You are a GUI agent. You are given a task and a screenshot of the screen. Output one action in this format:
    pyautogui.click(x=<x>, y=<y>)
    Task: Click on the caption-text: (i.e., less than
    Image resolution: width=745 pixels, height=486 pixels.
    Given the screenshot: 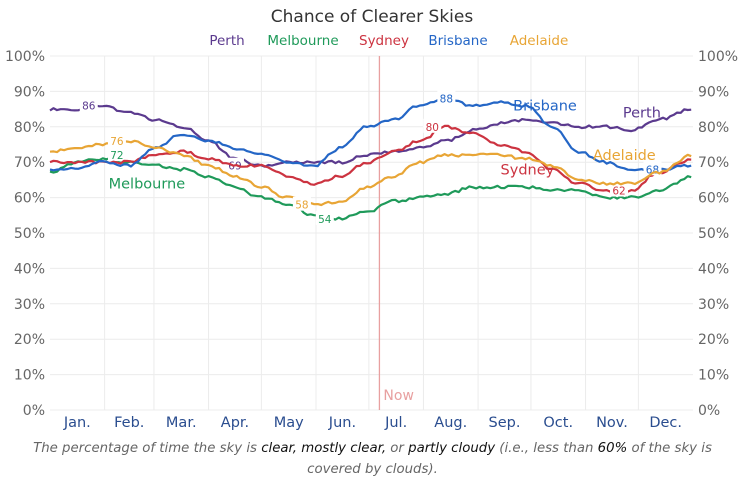 What is the action you would take?
    pyautogui.click(x=546, y=448)
    